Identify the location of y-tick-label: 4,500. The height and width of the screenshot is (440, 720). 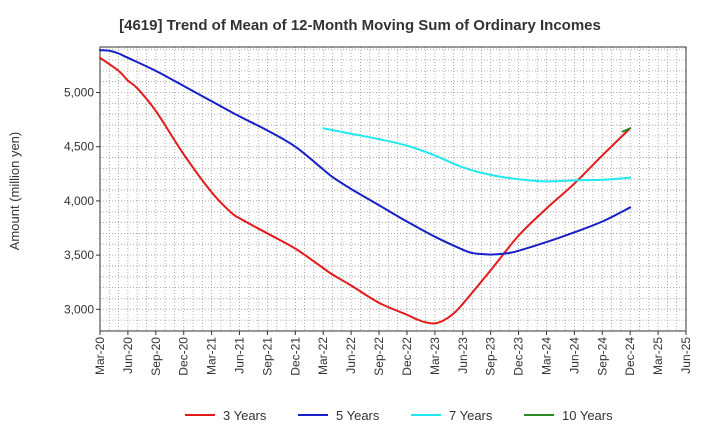
(79, 147).